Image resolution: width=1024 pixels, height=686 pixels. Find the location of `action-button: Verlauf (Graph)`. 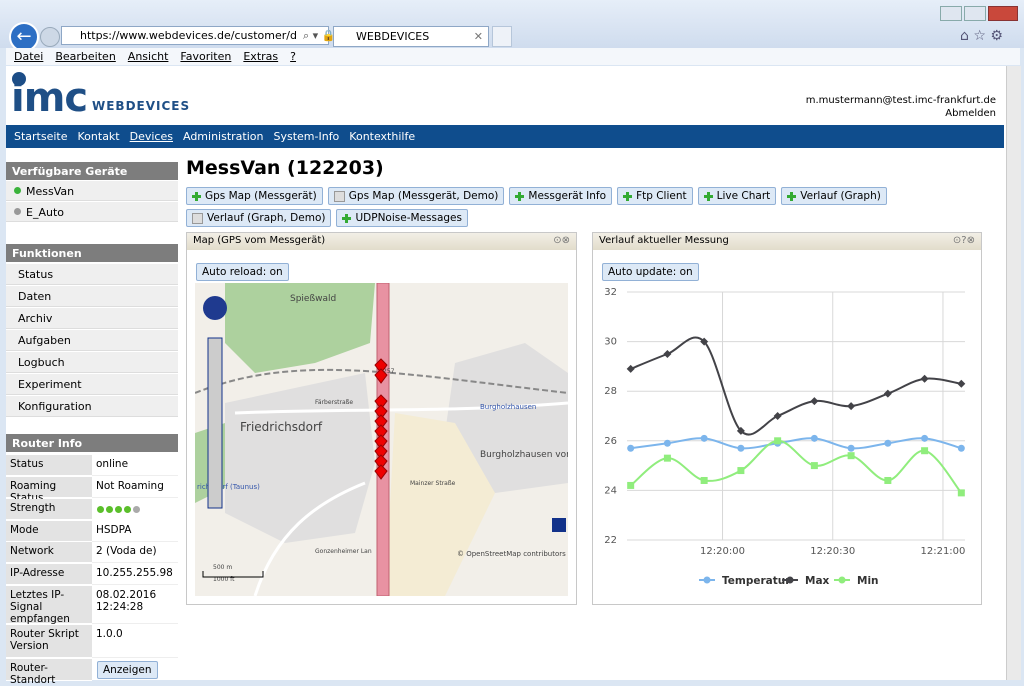

action-button: Verlauf (Graph) is located at coordinates (834, 196).